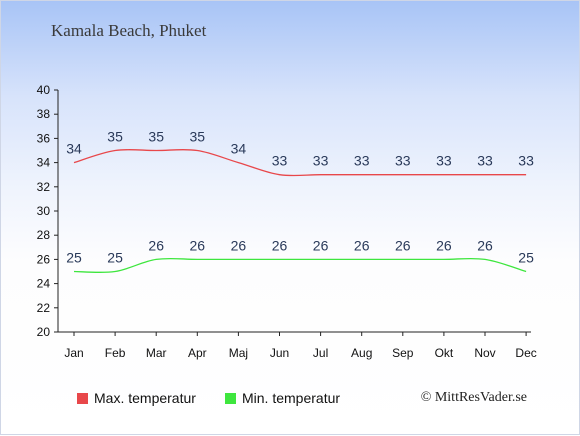 The width and height of the screenshot is (580, 436). What do you see at coordinates (361, 353) in the screenshot?
I see `x-tick-label: Aug` at bounding box center [361, 353].